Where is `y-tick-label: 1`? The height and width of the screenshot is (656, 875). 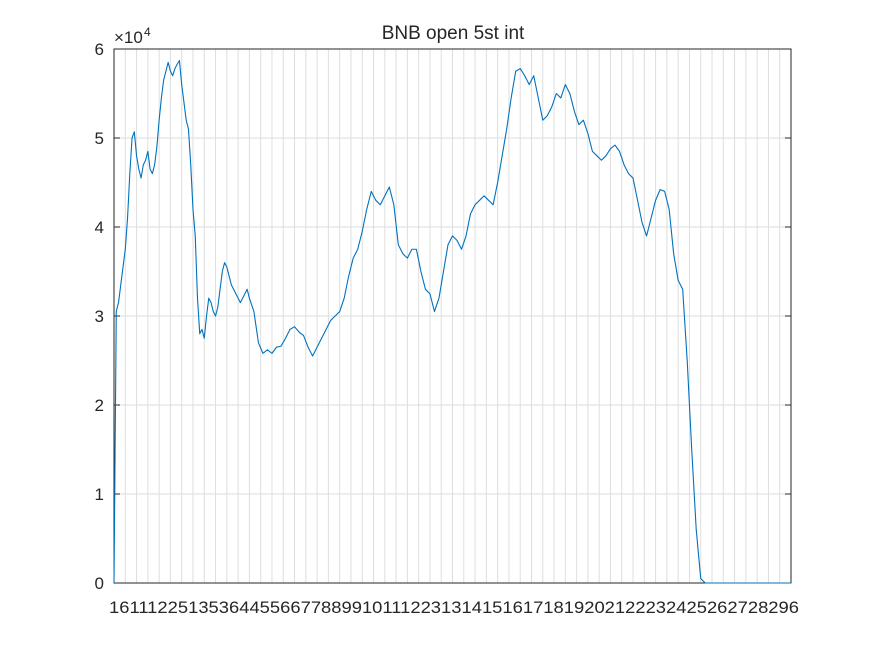
y-tick-label: 1 is located at coordinates (99, 494).